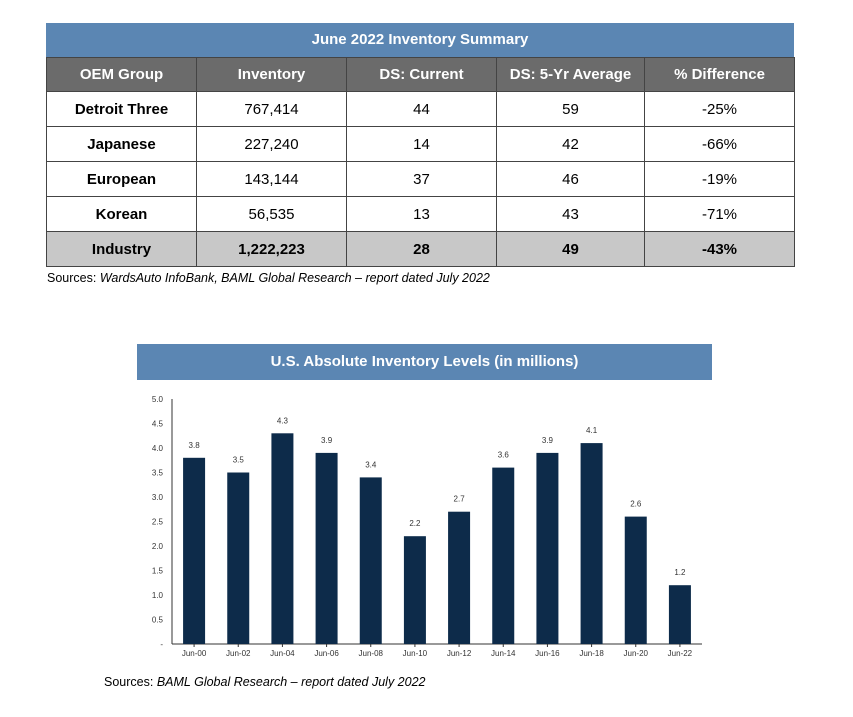  What do you see at coordinates (121, 144) in the screenshot?
I see `cell-oem-group: Japanese` at bounding box center [121, 144].